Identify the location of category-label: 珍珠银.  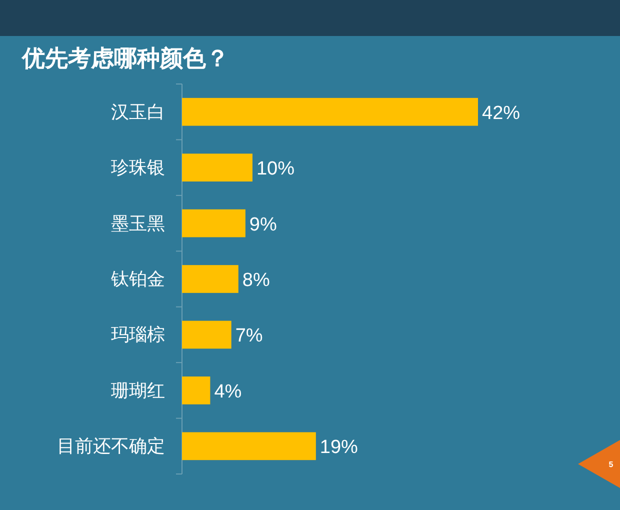
(138, 168).